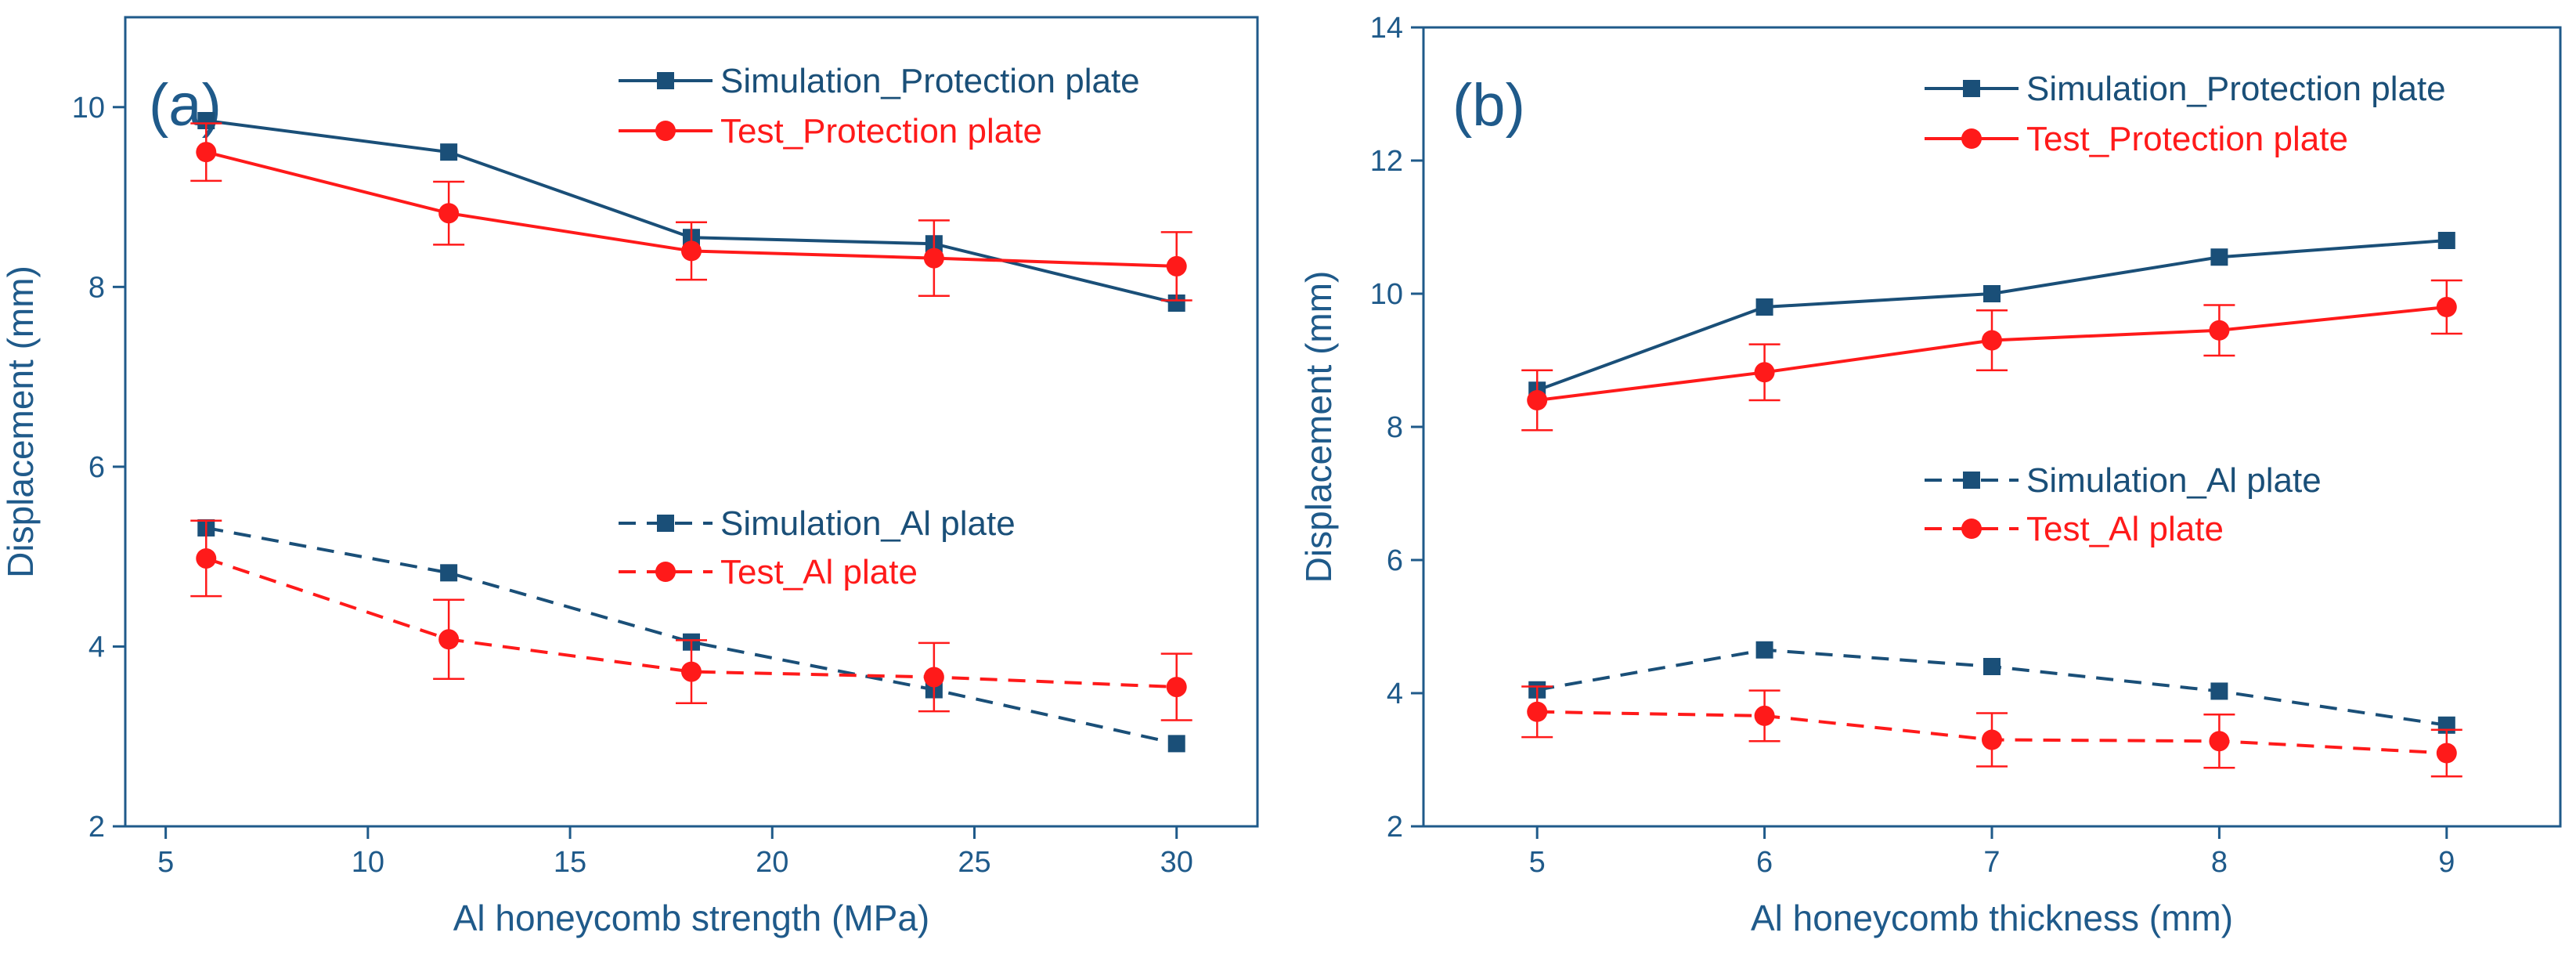  I want to click on x-tick-label: 9, so click(2446, 862).